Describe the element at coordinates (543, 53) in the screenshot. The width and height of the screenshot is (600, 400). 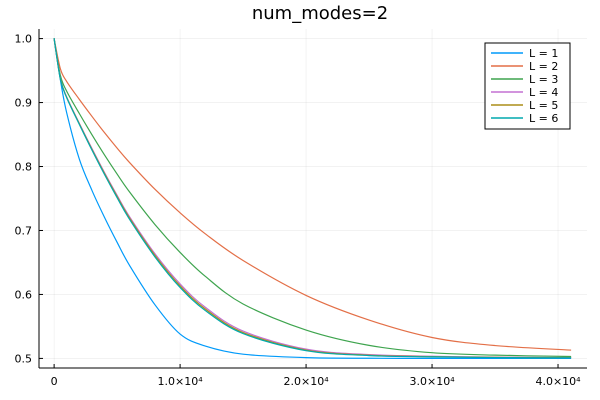
I see `legend-label-1: L = 1` at that location.